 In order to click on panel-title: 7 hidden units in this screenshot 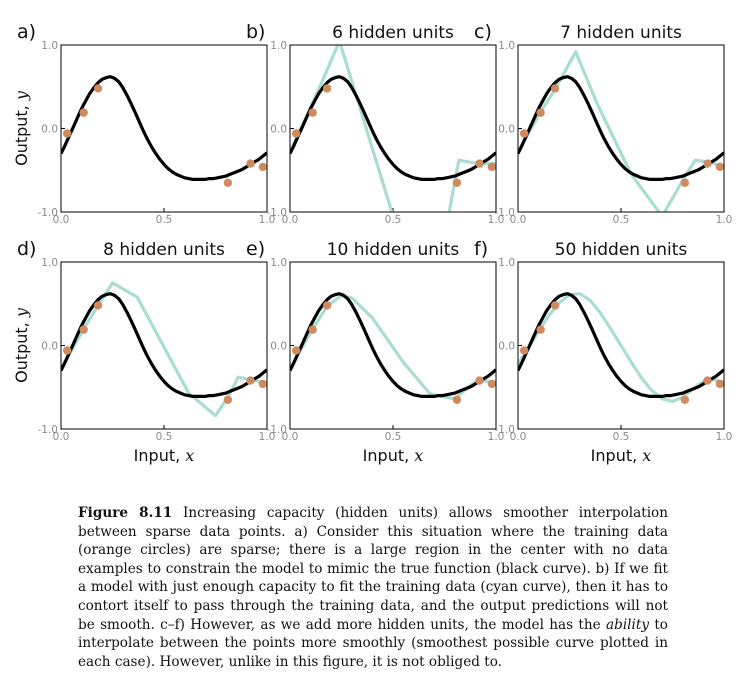, I will do `click(621, 33)`.